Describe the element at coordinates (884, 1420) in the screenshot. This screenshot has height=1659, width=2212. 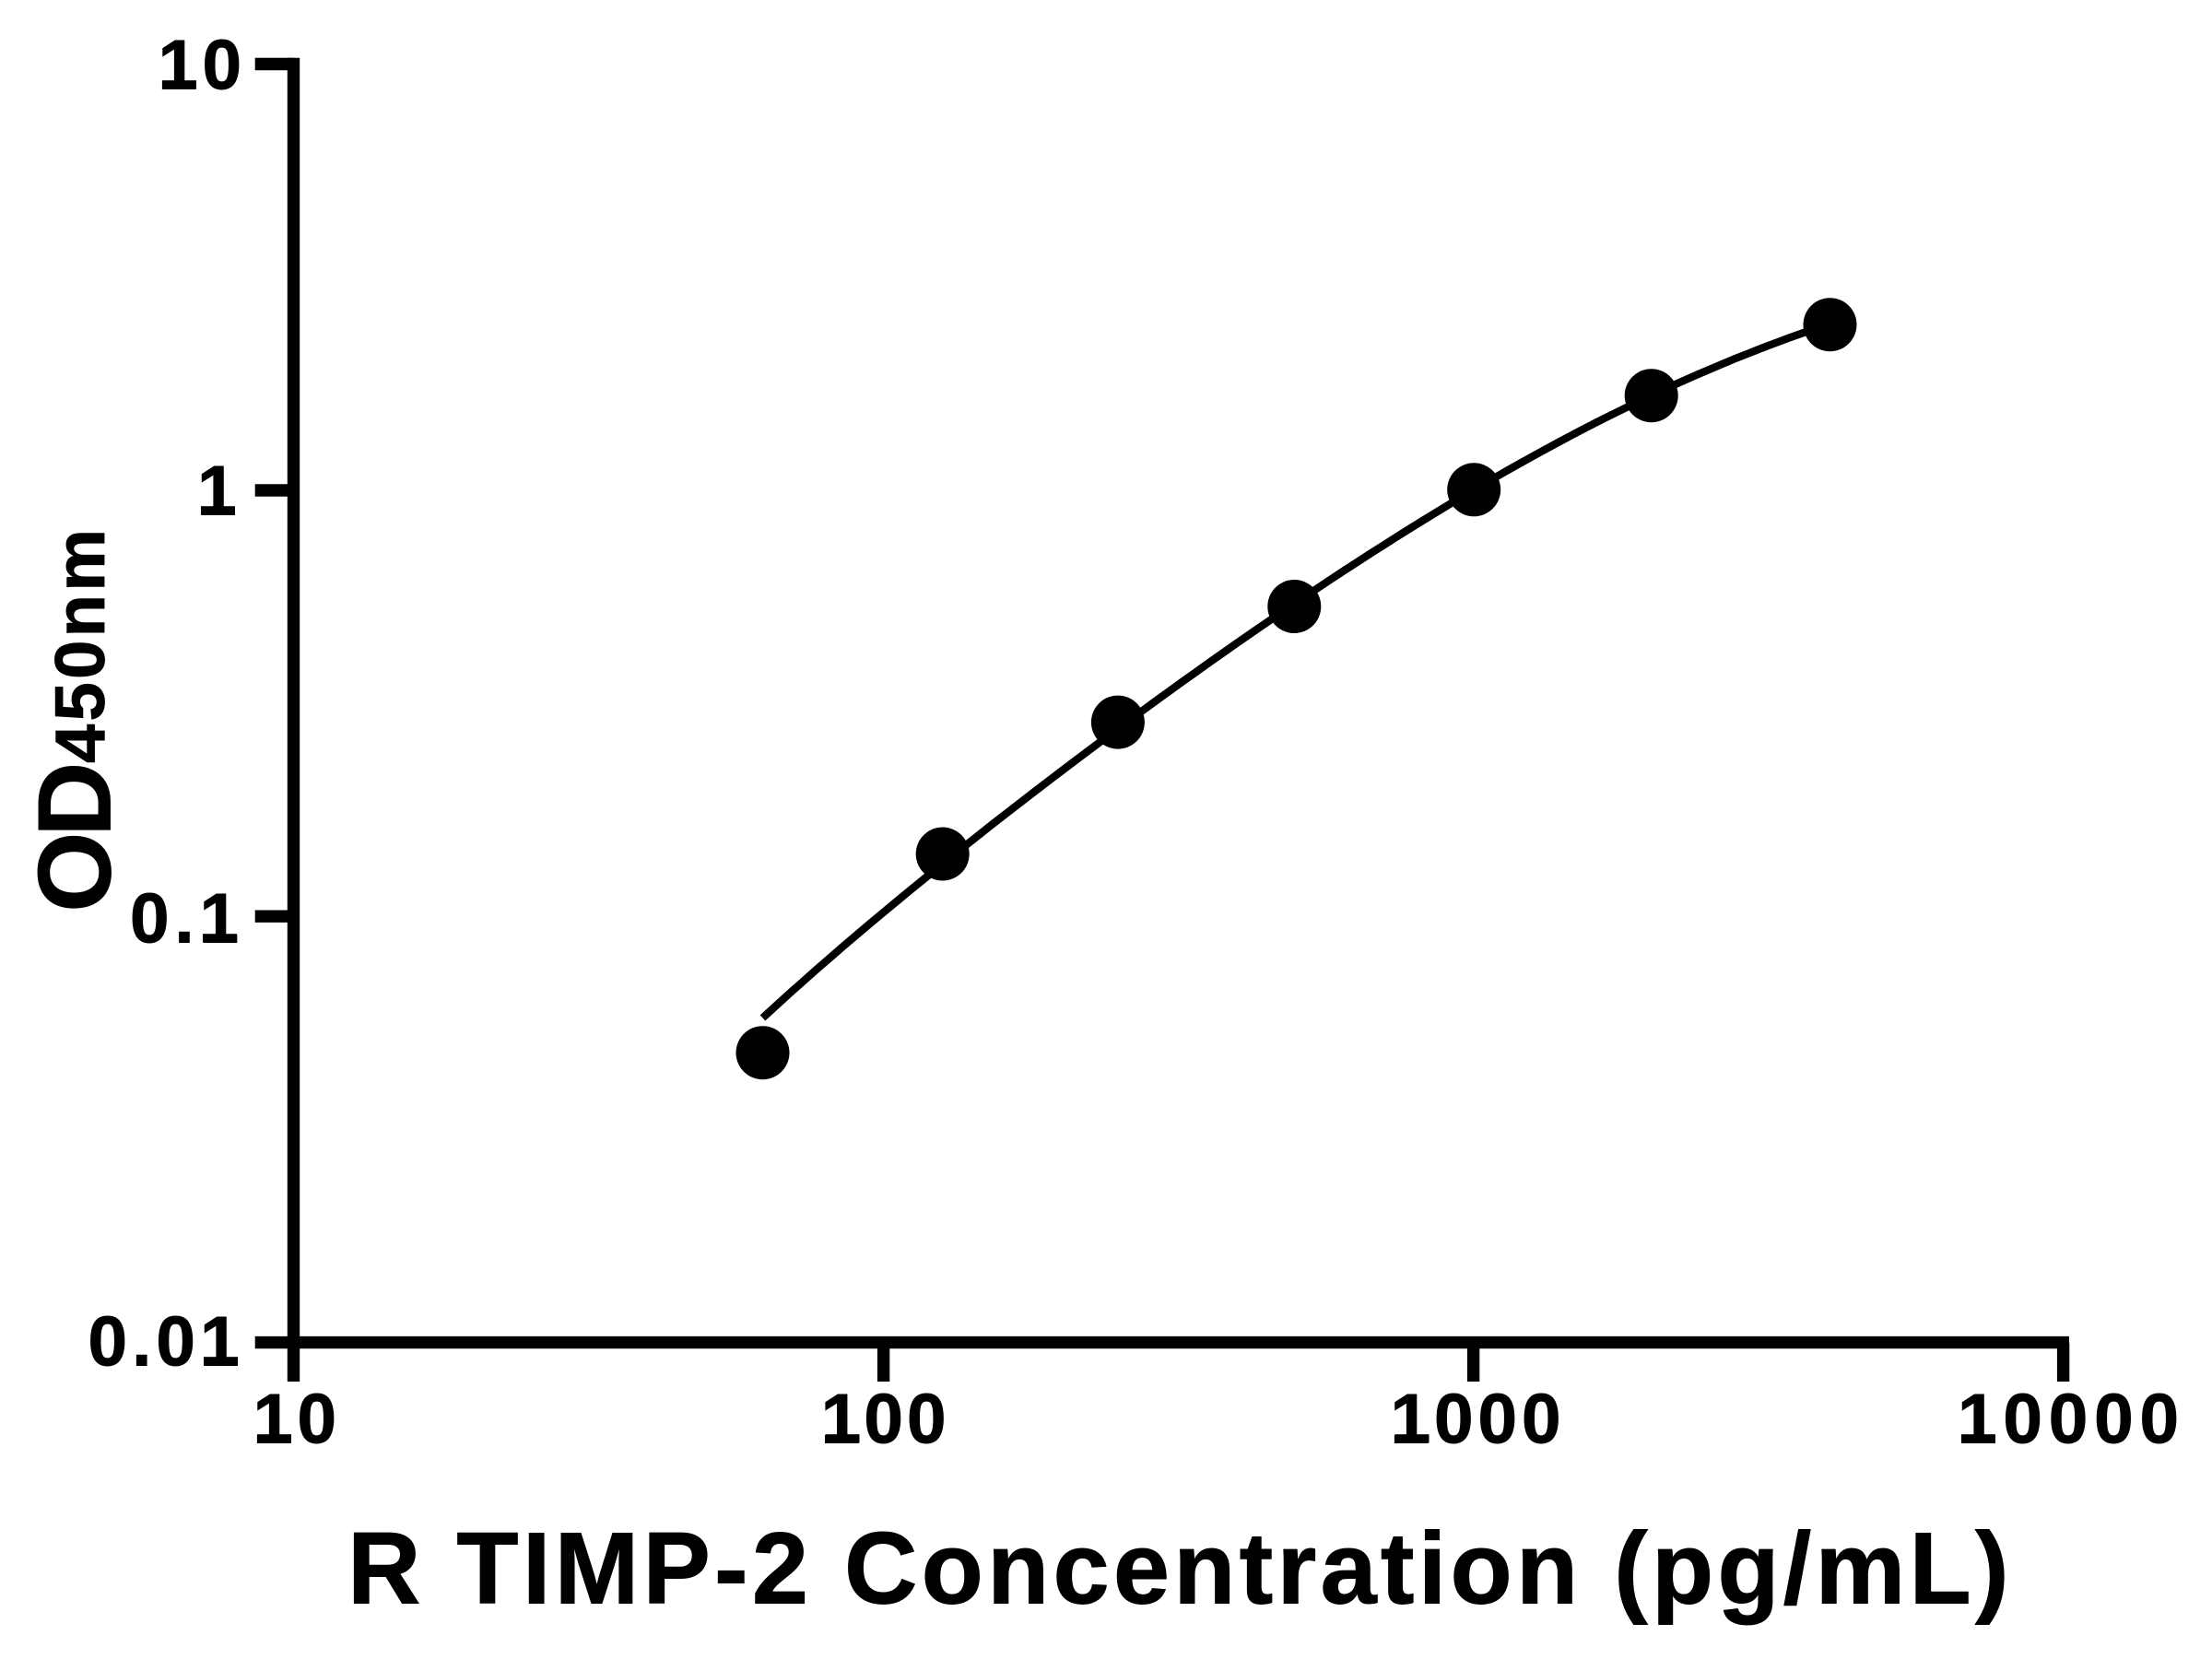
I see `svg-text: 100` at that location.